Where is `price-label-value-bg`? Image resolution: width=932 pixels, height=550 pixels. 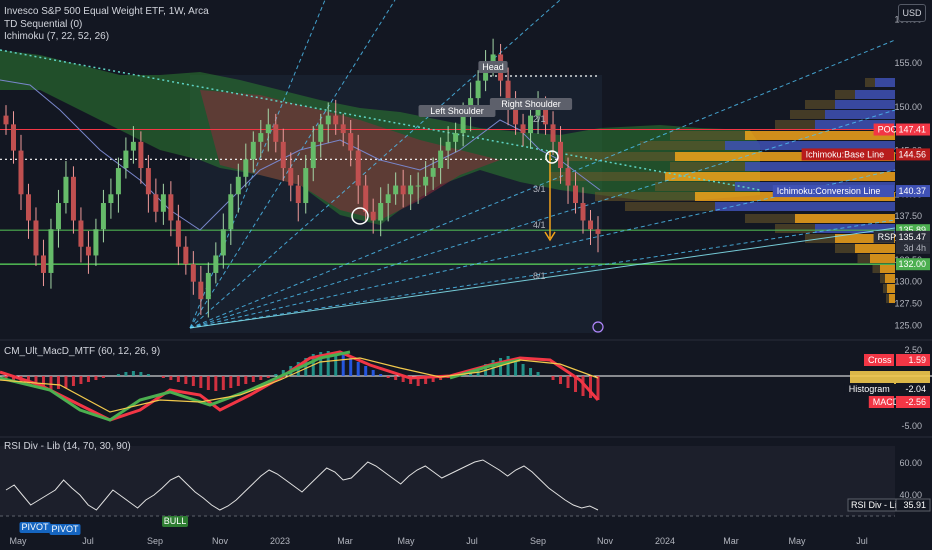 price-label-value-bg is located at coordinates (913, 236).